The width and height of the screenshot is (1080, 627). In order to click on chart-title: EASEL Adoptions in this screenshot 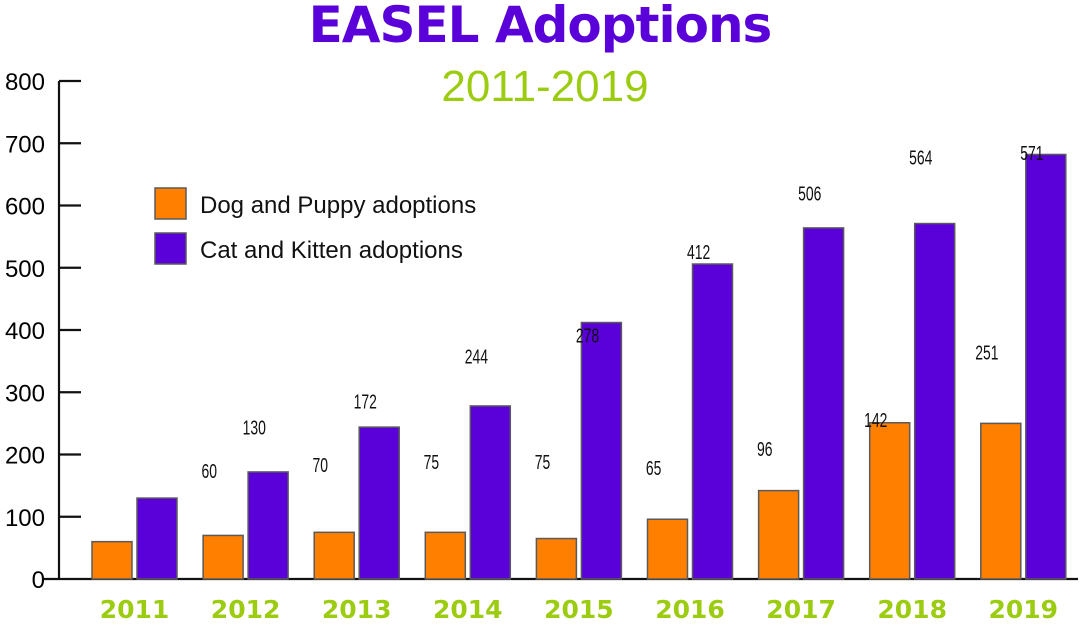, I will do `click(540, 27)`.